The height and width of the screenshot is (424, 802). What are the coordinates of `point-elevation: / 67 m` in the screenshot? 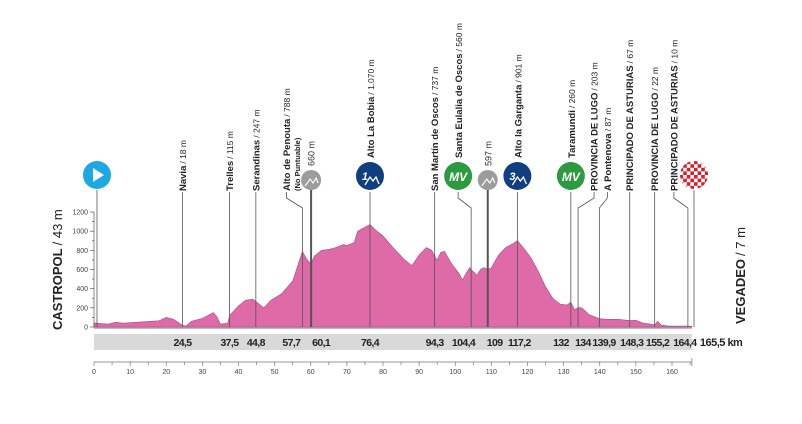 It's located at (630, 52).